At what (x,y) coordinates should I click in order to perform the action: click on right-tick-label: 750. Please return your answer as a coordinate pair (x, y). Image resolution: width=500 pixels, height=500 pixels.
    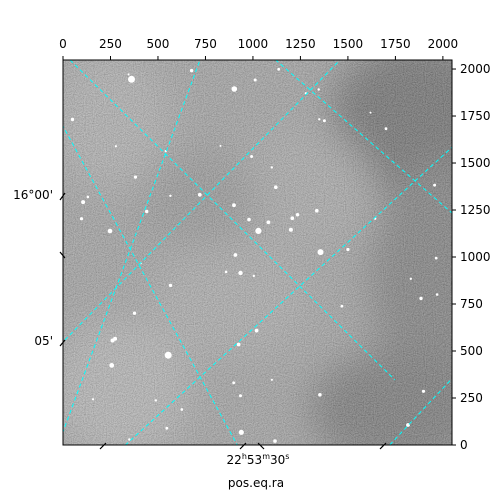
    Looking at the image, I should click on (471, 304).